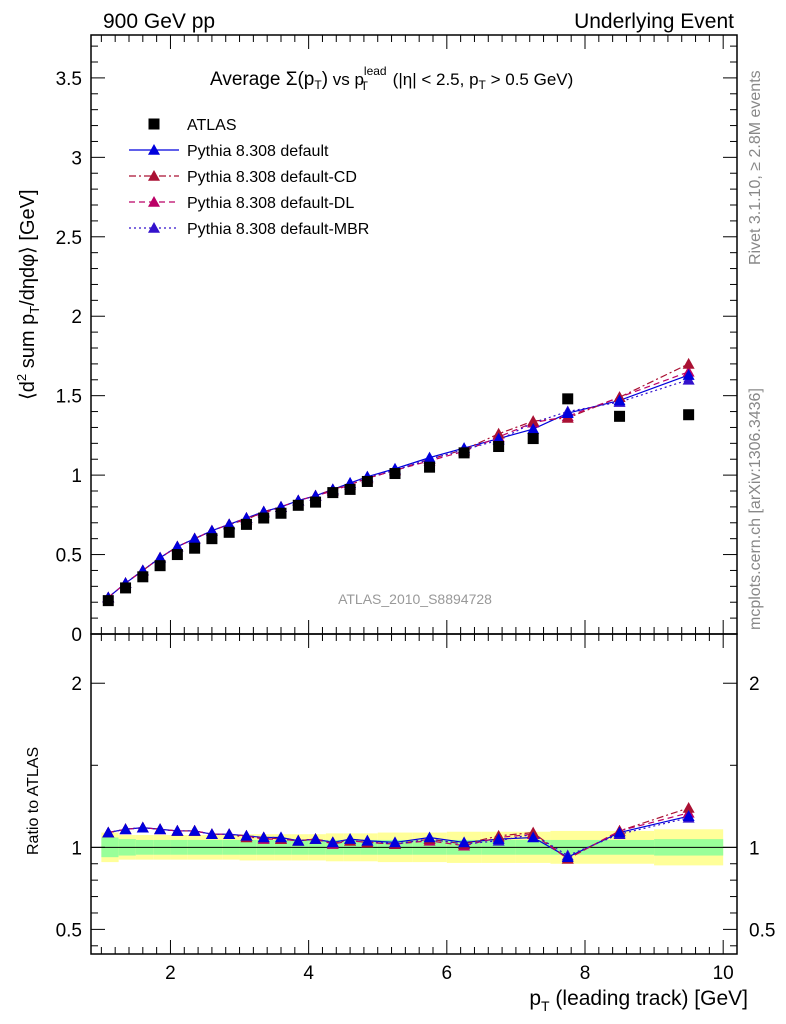 Image resolution: width=786 pixels, height=1024 pixels. What do you see at coordinates (762, 930) in the screenshot?
I see `ratio-y-tick-label-right: 0.5` at bounding box center [762, 930].